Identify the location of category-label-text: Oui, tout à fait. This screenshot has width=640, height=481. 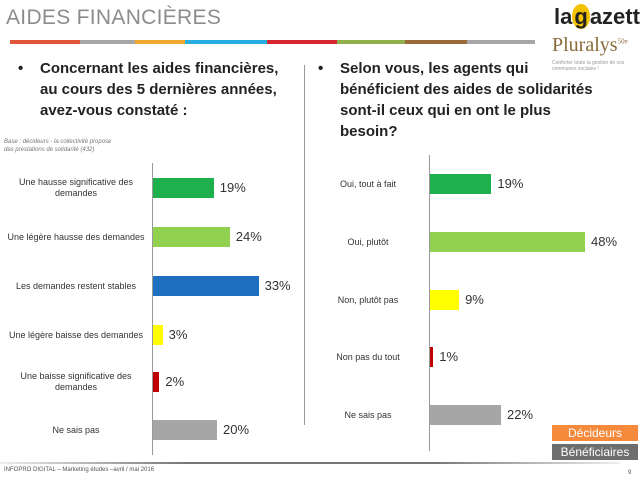
(368, 183).